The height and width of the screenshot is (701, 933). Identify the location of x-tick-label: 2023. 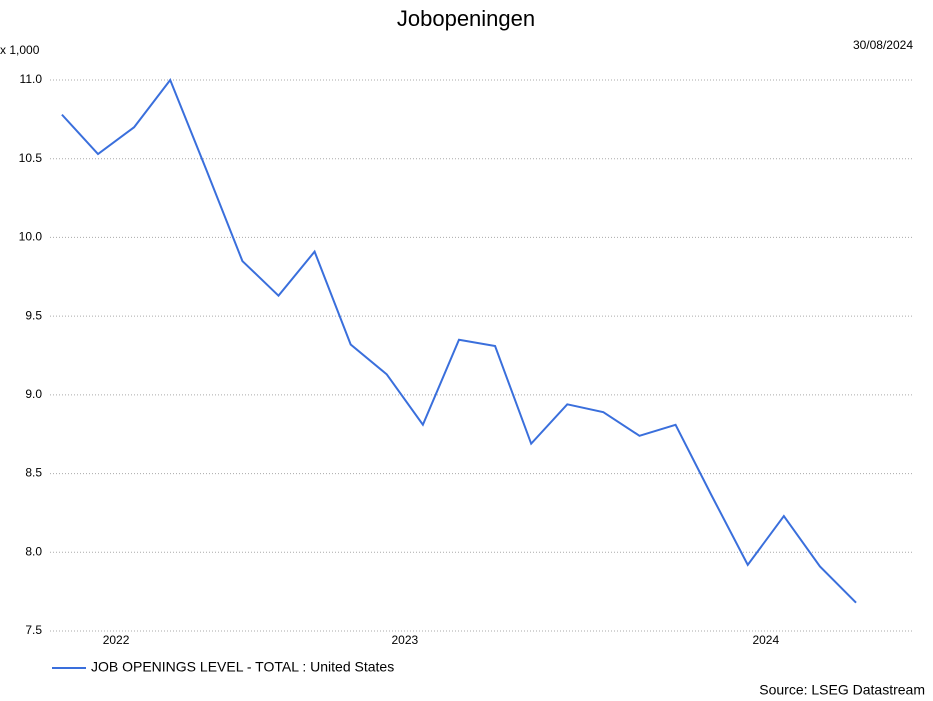
(404, 640).